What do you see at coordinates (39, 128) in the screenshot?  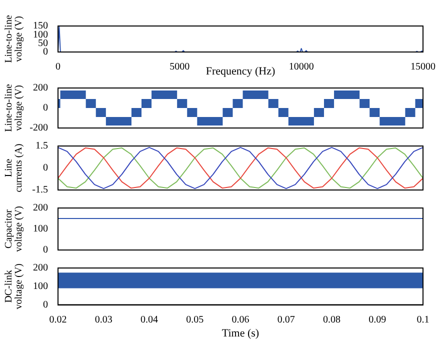 I see `y-tick-label: -200` at bounding box center [39, 128].